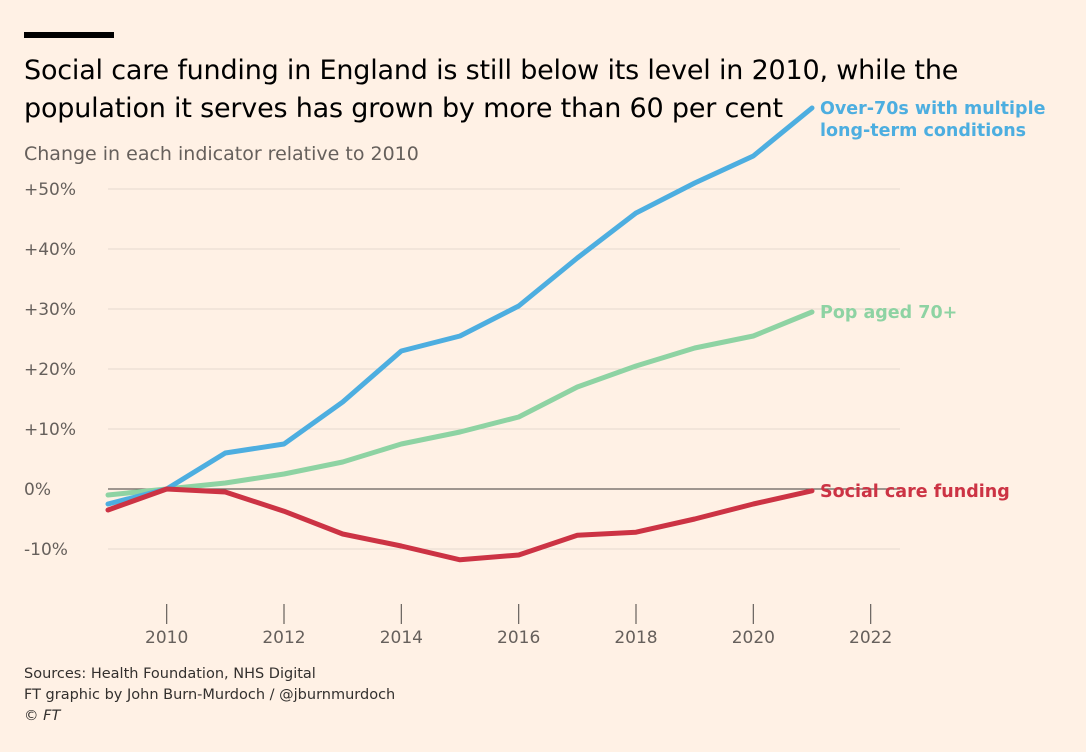 The width and height of the screenshot is (1086, 752). I want to click on series-label-text: Over-70s with multiple, so click(933, 109).